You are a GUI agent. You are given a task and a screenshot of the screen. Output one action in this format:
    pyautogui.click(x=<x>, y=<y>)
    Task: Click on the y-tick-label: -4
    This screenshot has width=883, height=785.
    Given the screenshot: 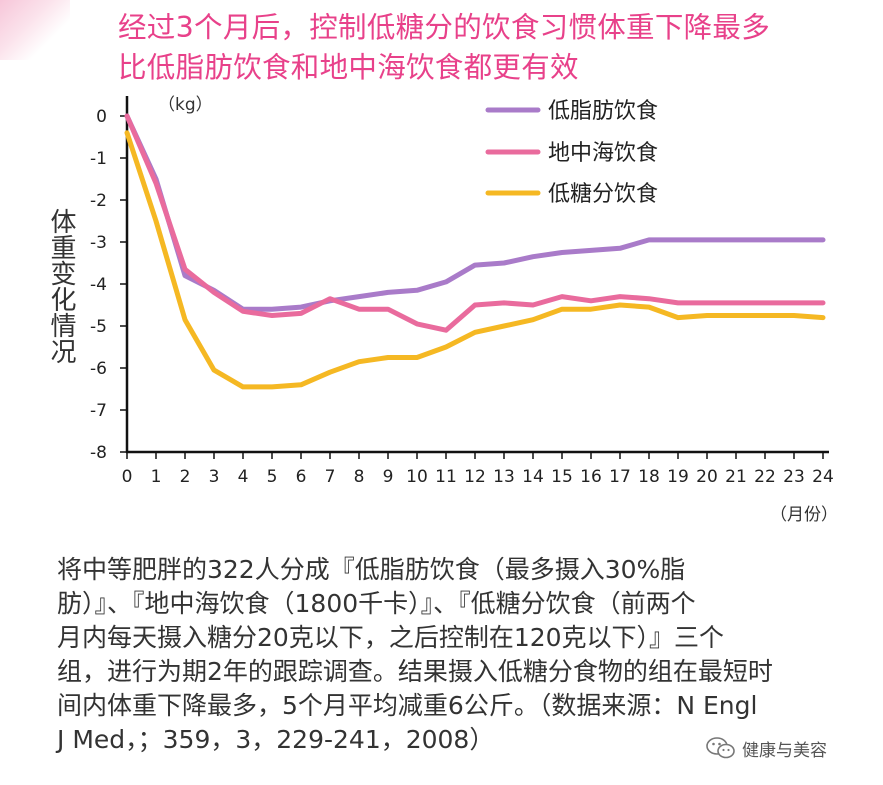 What is the action you would take?
    pyautogui.click(x=98, y=285)
    